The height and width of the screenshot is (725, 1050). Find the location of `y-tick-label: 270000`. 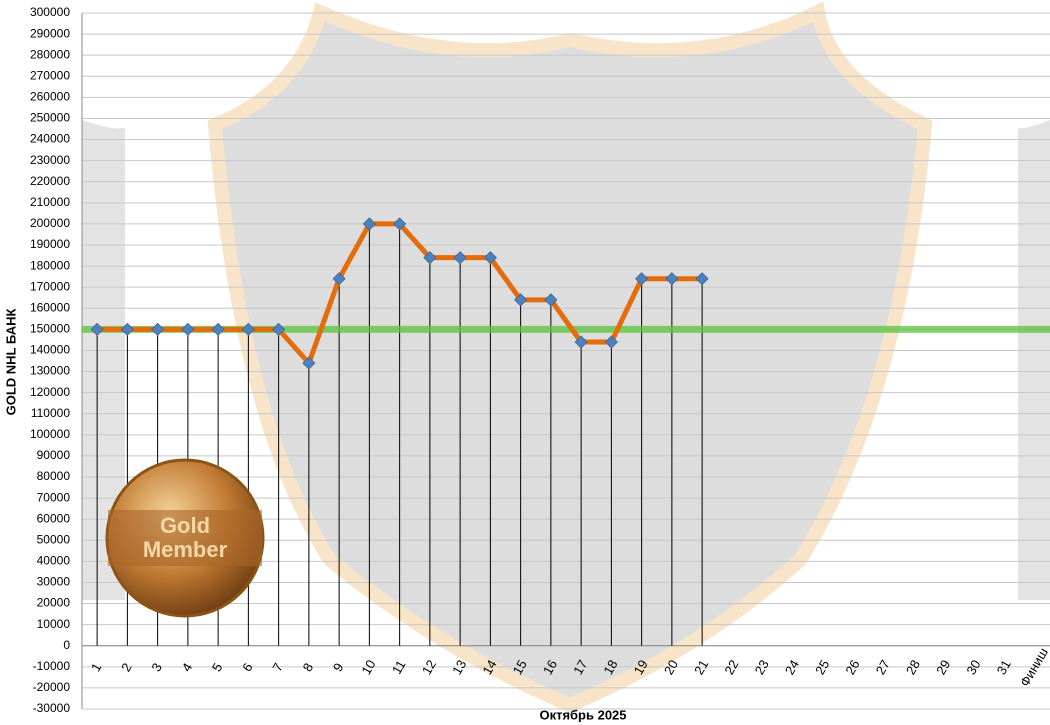

y-tick-label: 270000 is located at coordinates (50, 75).